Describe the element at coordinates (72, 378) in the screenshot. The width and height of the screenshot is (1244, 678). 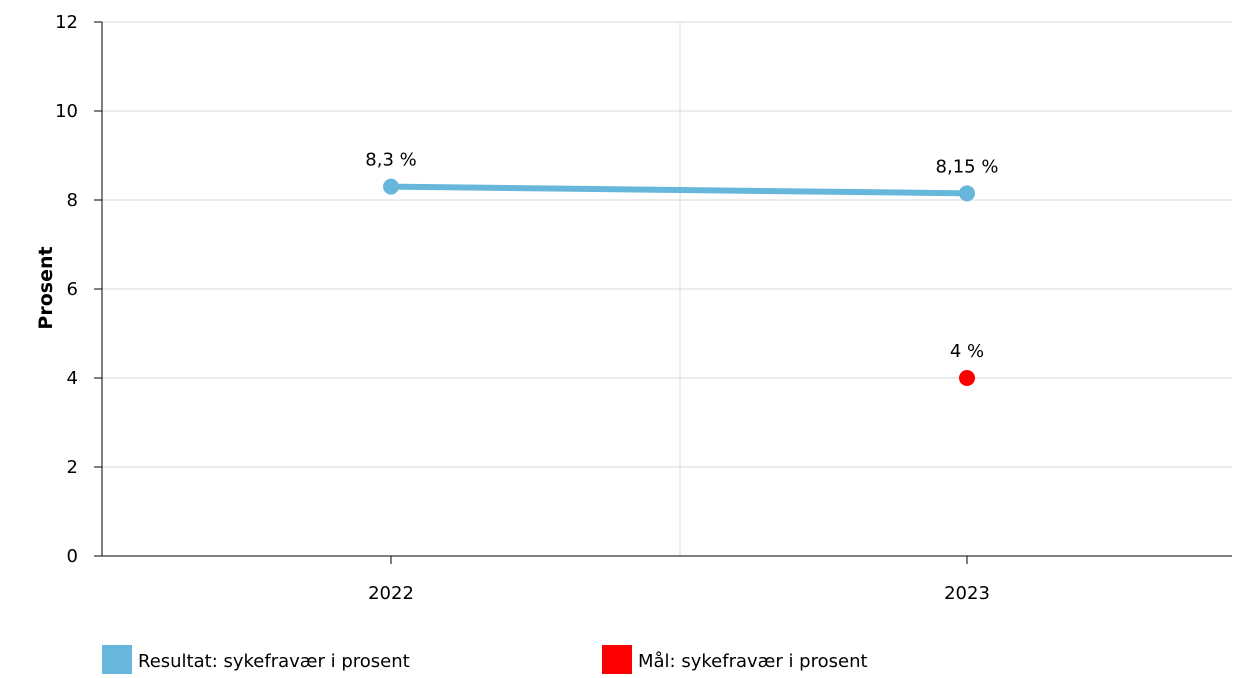
I see `y-tick-label: 4` at that location.